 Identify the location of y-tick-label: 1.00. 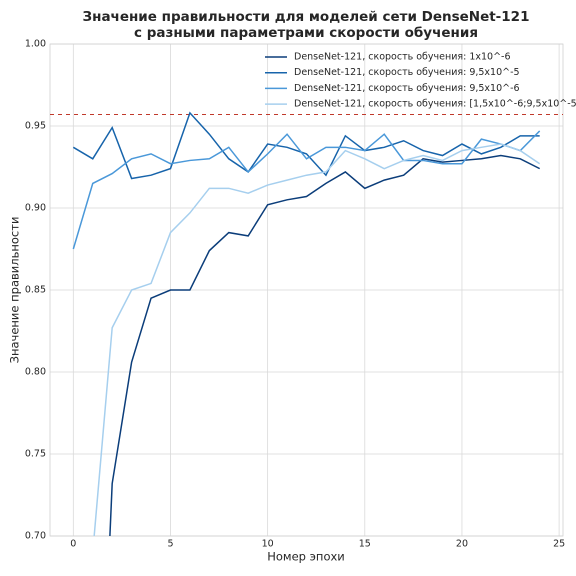
(35, 44).